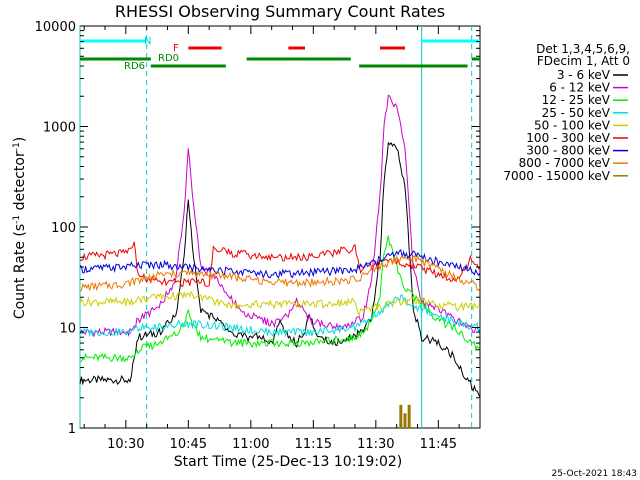  What do you see at coordinates (168, 58) in the screenshot?
I see `status-label-rd0: RD0` at bounding box center [168, 58].